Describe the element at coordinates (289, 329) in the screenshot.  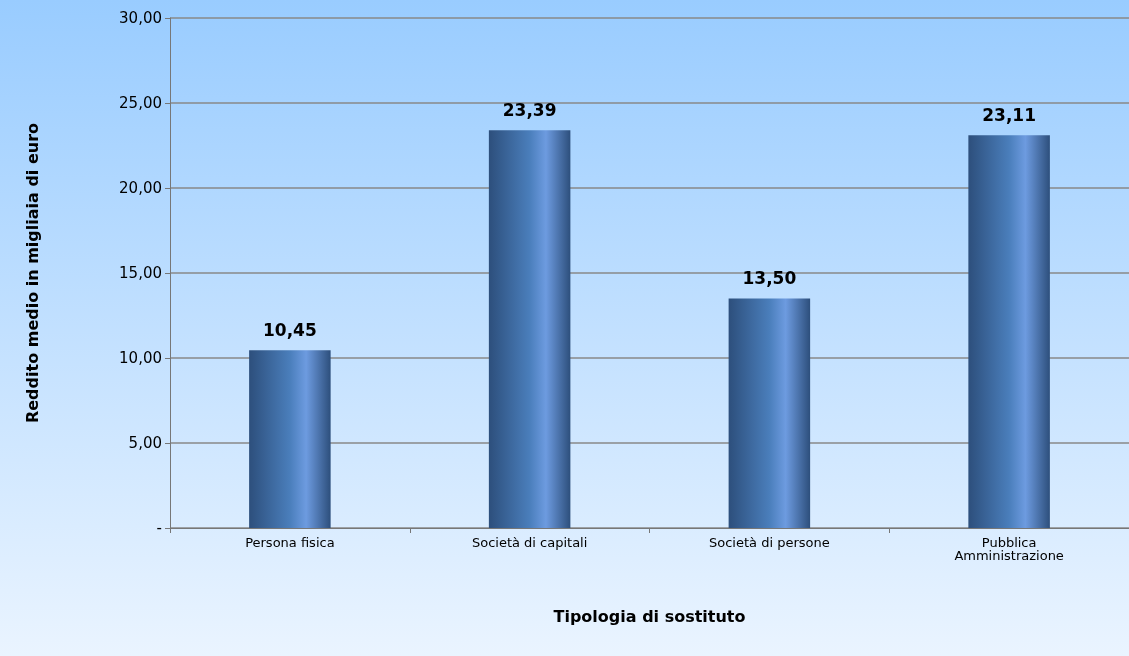
I see `data-label: 10,45` at that location.